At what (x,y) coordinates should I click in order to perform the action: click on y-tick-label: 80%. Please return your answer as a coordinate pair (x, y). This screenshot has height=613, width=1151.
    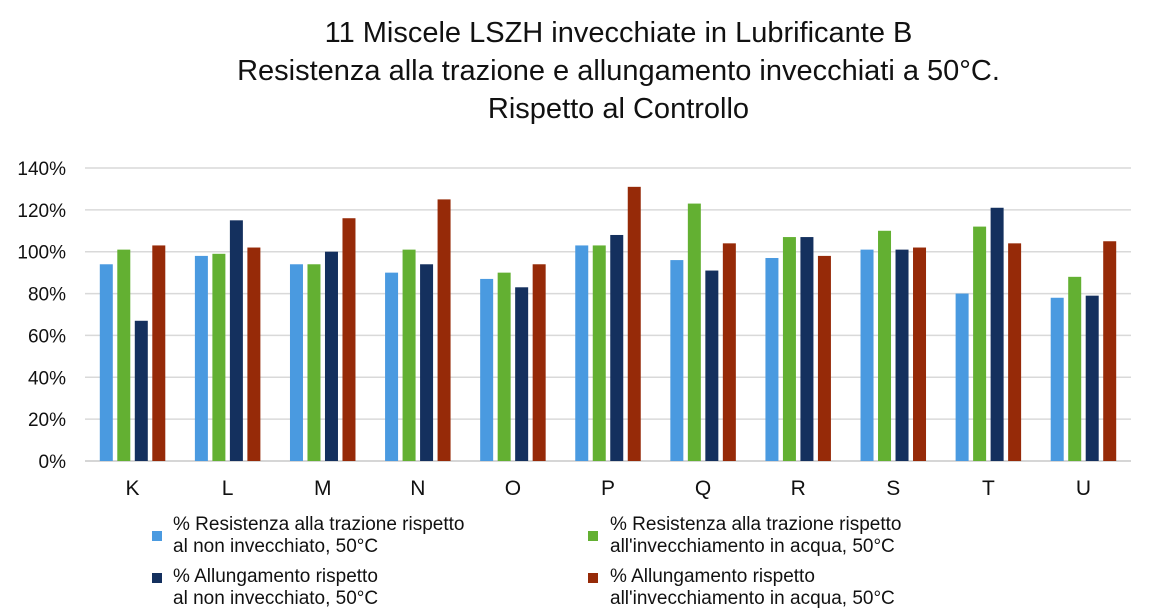
    Looking at the image, I should click on (47, 295).